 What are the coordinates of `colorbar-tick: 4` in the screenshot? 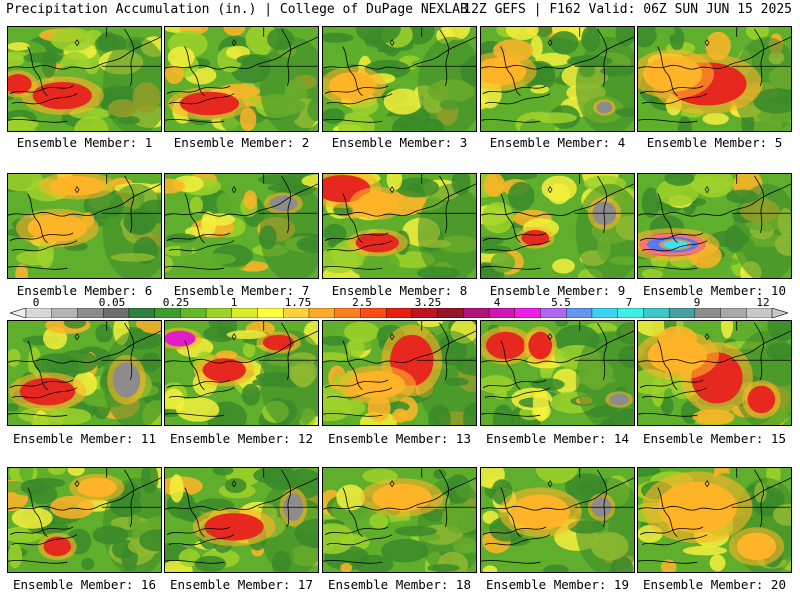 It's located at (497, 302).